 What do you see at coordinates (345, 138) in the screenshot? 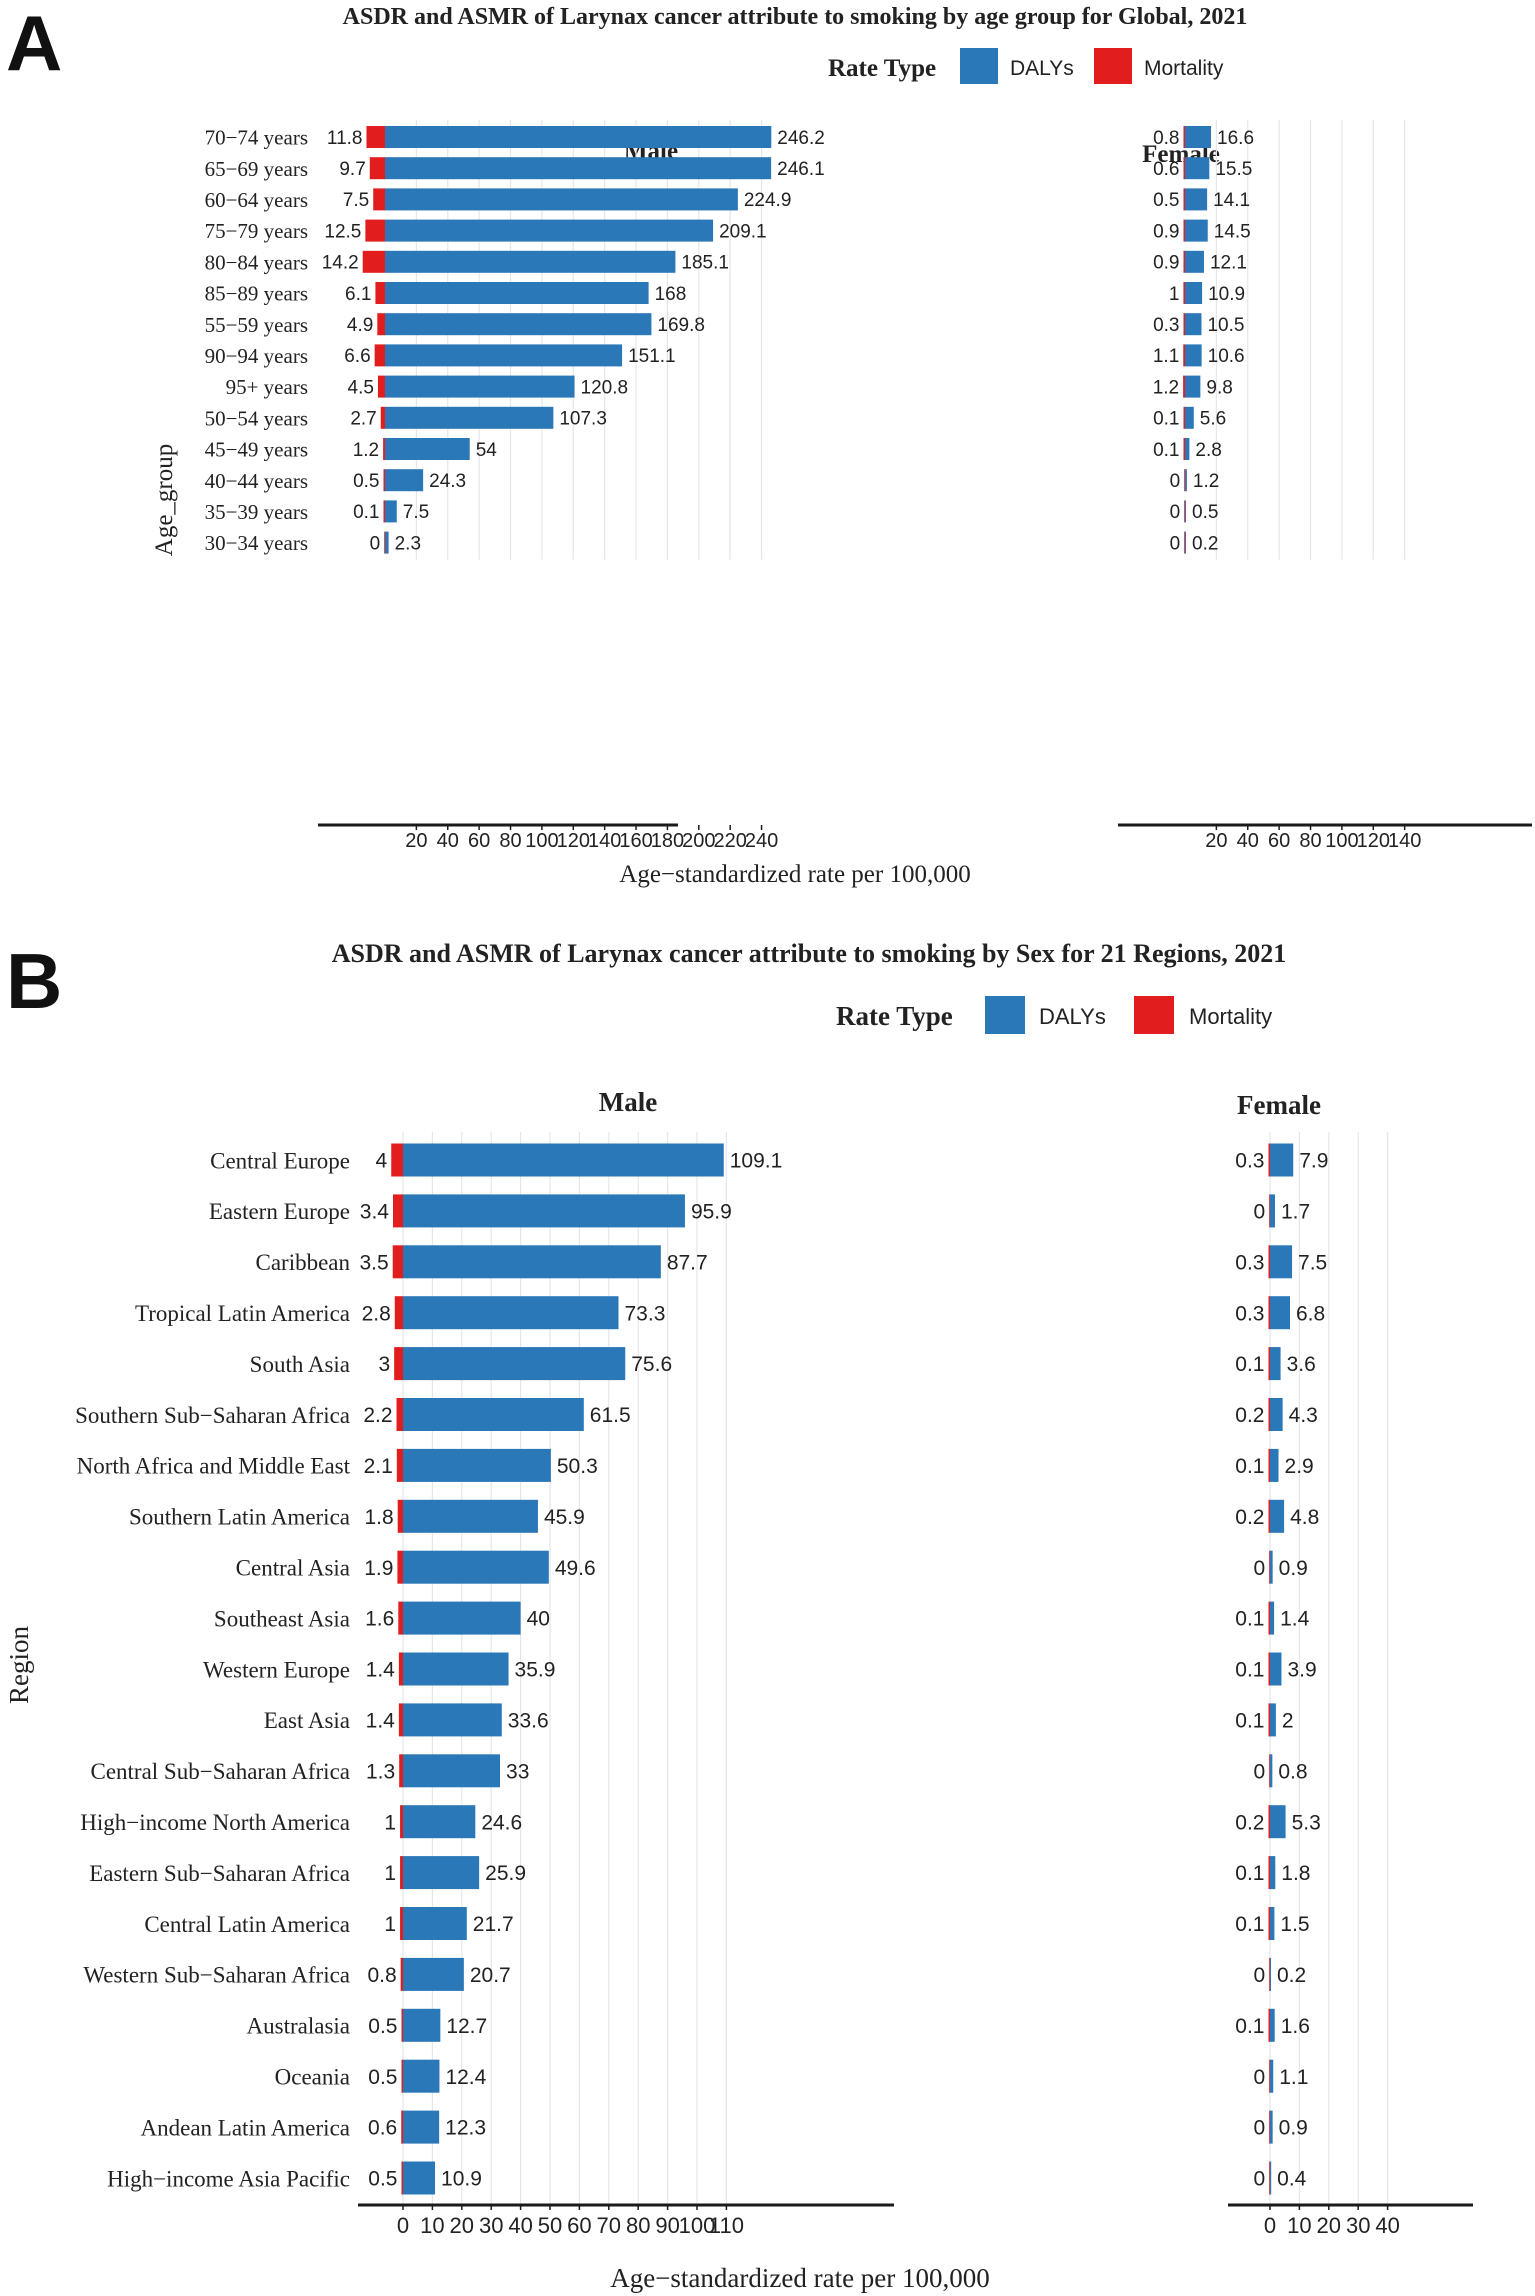
I see `panel-a-male-mortality-label: 11.8` at bounding box center [345, 138].